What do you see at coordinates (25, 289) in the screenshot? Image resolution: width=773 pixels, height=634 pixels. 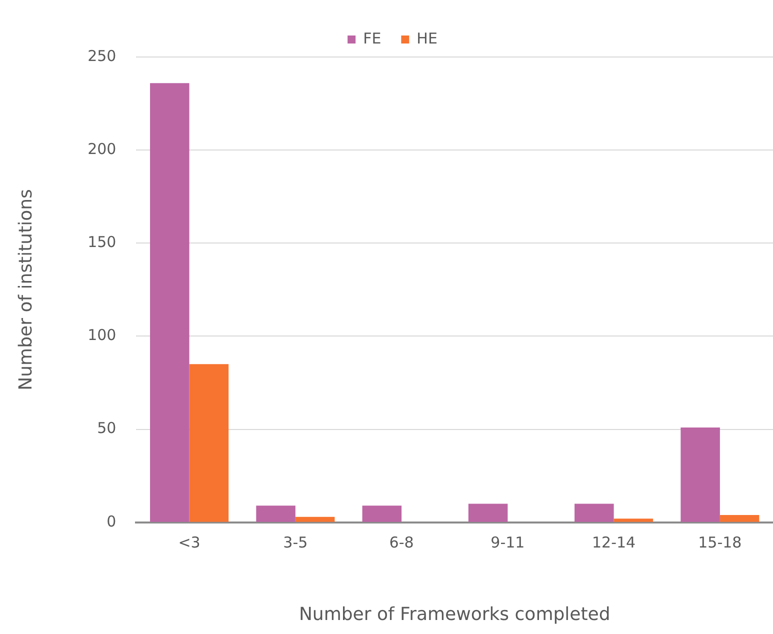 I see `y-axis-title: Number of institutions` at bounding box center [25, 289].